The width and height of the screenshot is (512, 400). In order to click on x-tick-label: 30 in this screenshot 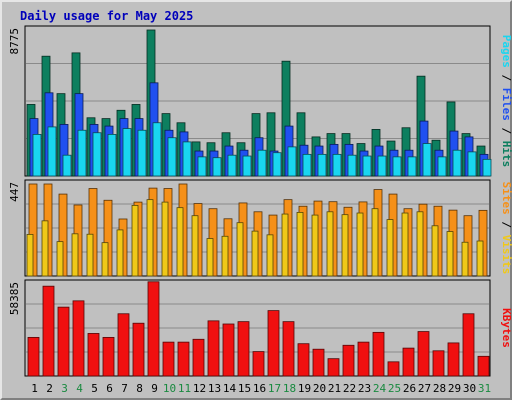, I will do `click(469, 388)`.